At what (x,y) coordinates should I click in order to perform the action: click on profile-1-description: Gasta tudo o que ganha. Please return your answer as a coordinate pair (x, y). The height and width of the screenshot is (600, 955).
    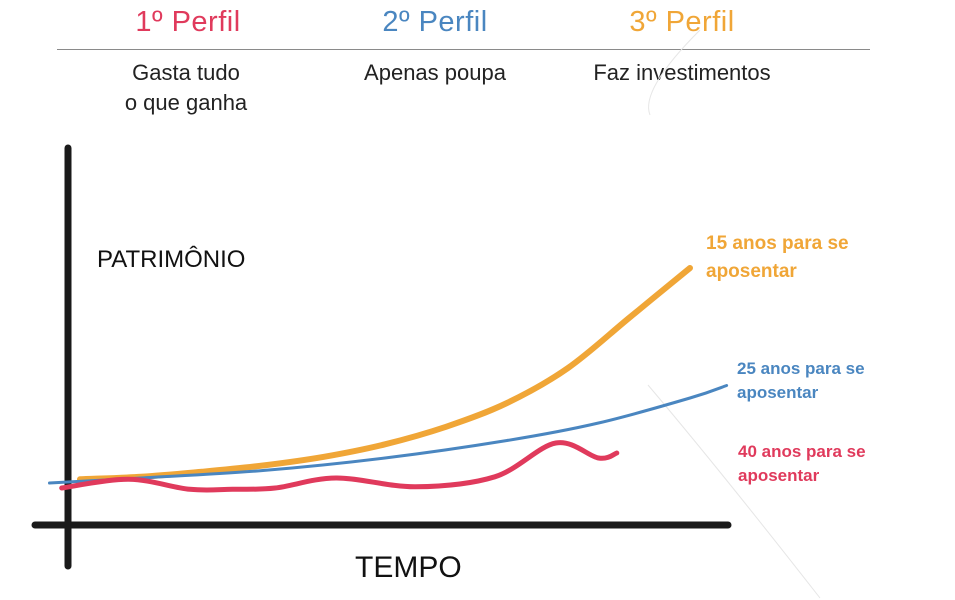
    Looking at the image, I should click on (186, 88).